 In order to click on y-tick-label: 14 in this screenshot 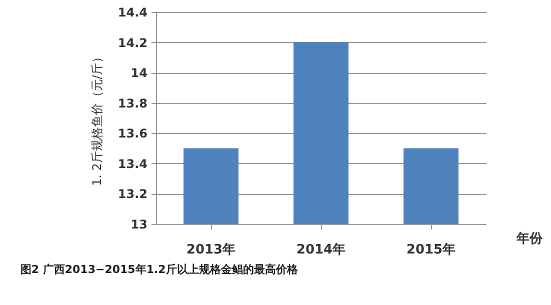, I will do `click(139, 73)`.